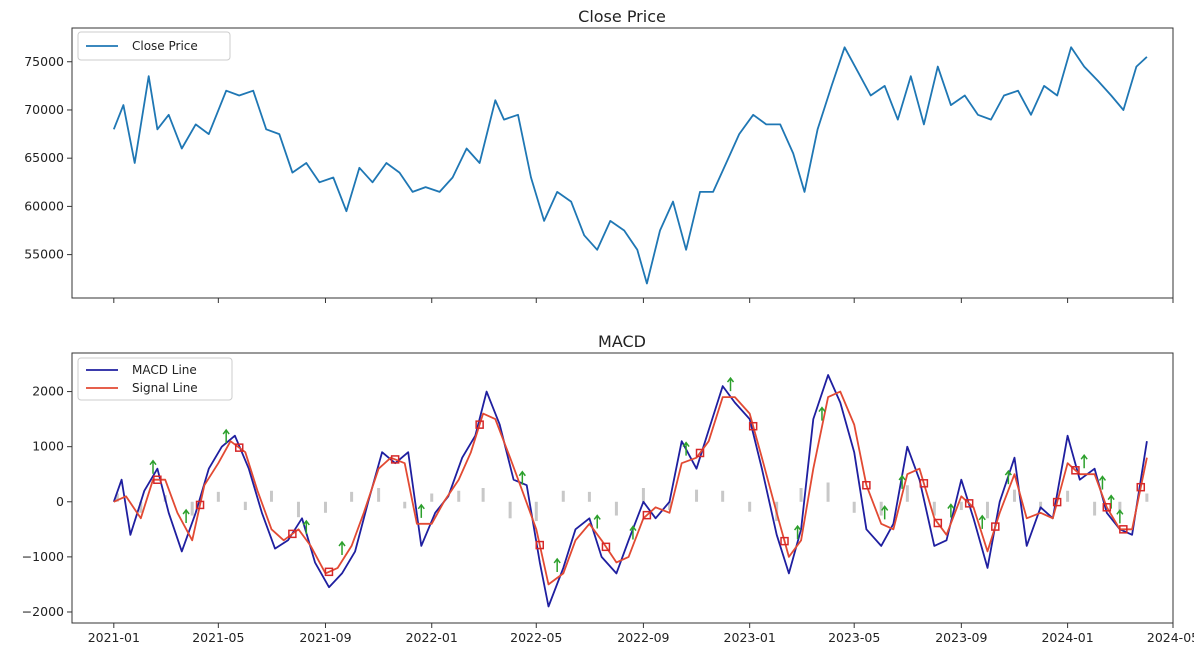  Describe the element at coordinates (48, 391) in the screenshot. I see `macd-y-tick-label: 2000` at that location.